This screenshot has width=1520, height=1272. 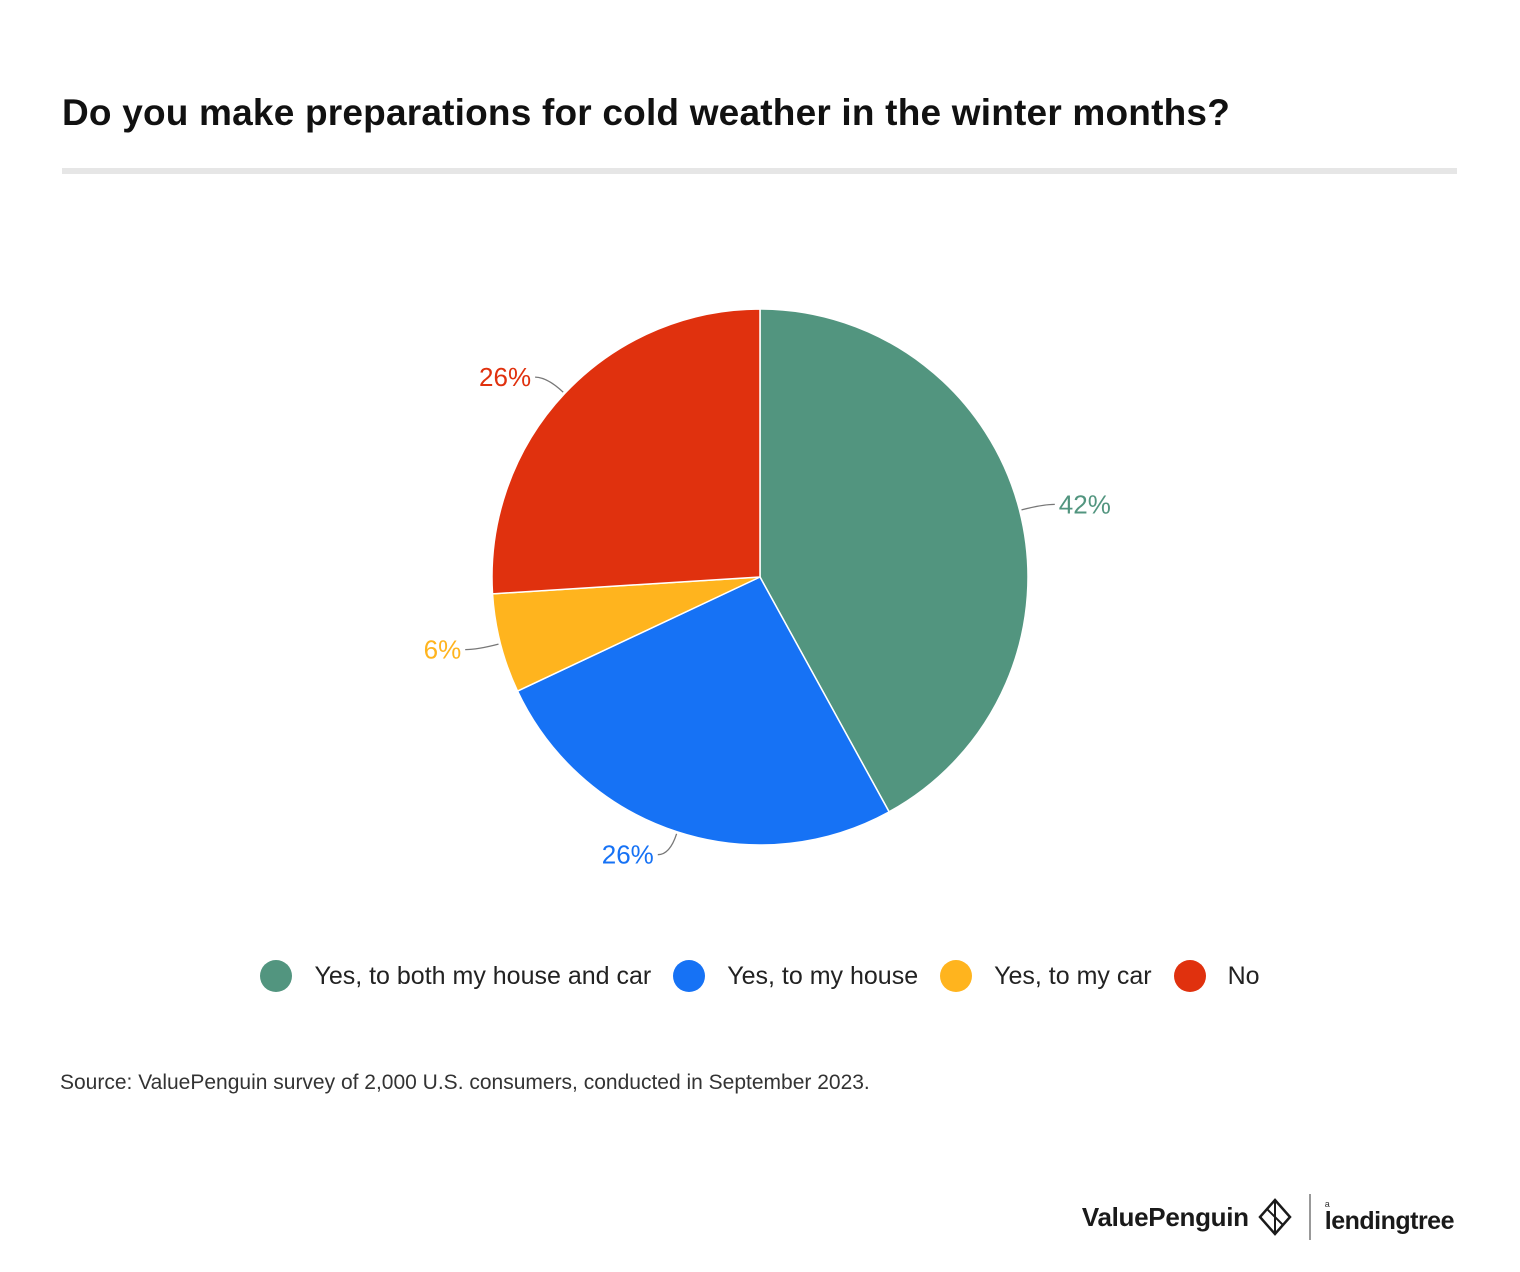 What do you see at coordinates (1275, 1217) in the screenshot?
I see `valuepenguin-icon` at bounding box center [1275, 1217].